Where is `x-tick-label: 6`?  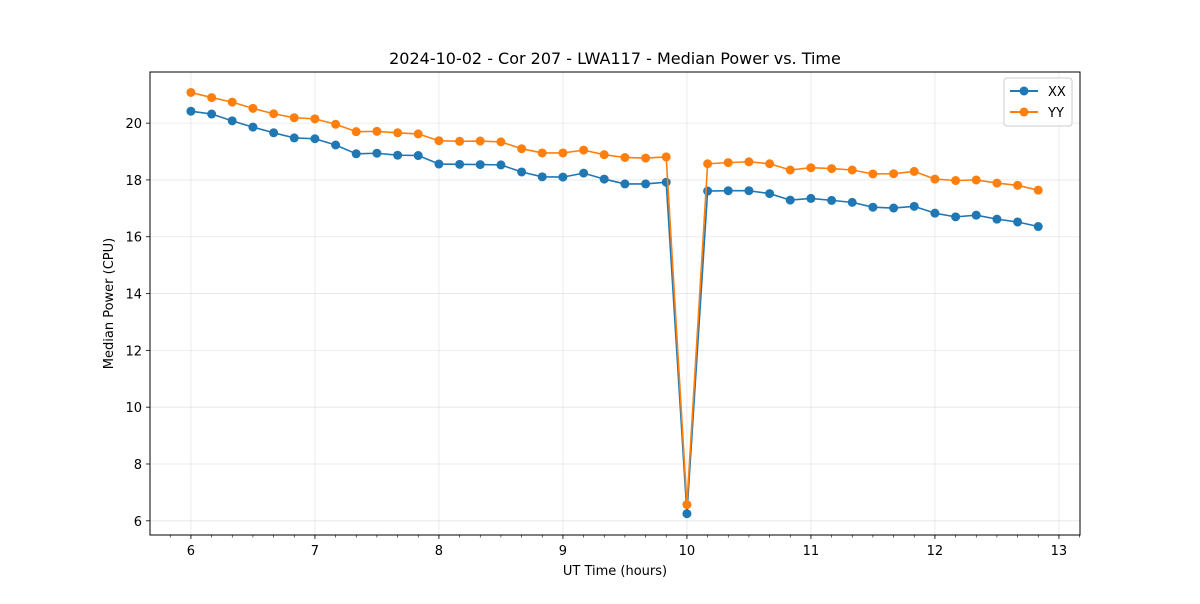
x-tick-label: 6 is located at coordinates (191, 551).